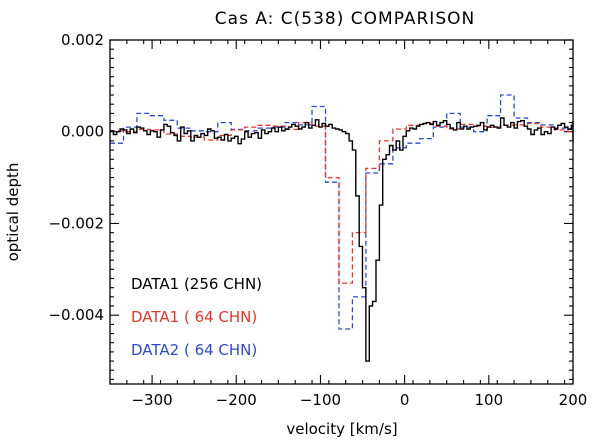 The width and height of the screenshot is (600, 442). Describe the element at coordinates (82, 132) in the screenshot. I see `y-tick-label: 0.000` at that location.